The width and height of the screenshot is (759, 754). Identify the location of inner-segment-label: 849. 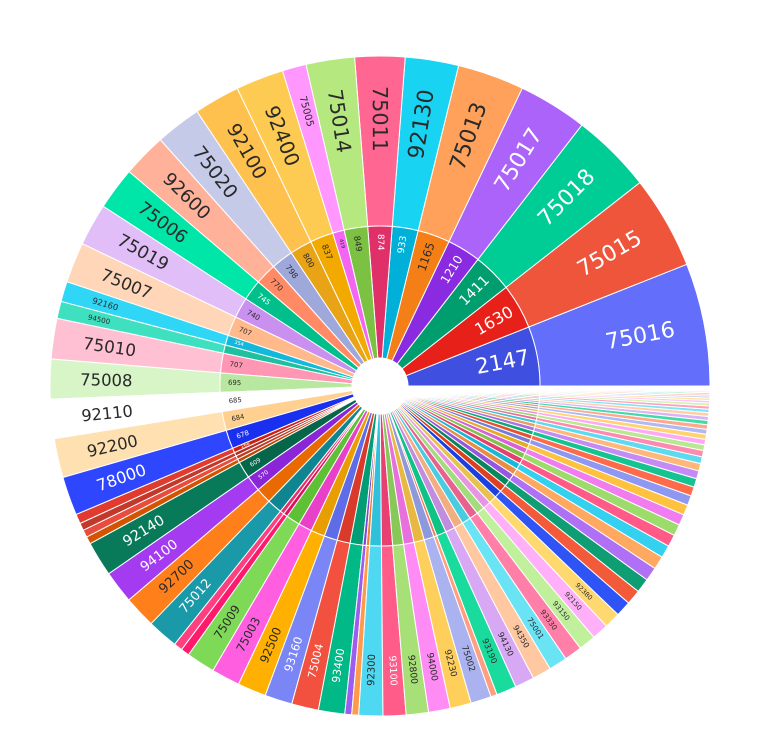
(358, 243).